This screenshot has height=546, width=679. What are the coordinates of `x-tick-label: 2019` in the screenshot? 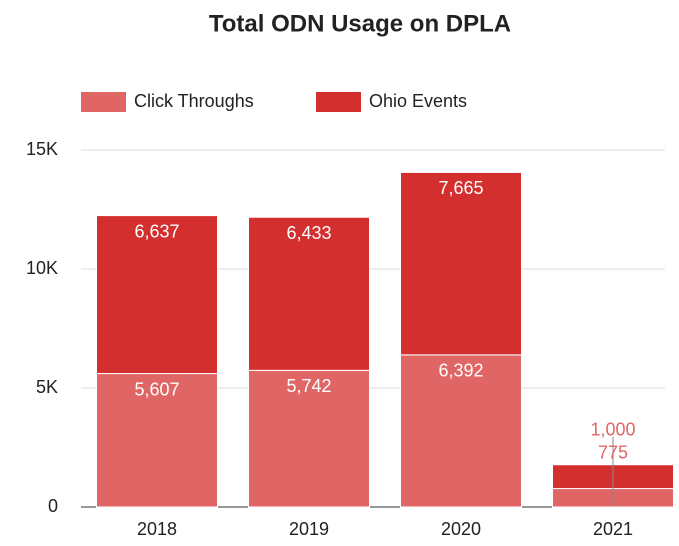 It's located at (309, 529).